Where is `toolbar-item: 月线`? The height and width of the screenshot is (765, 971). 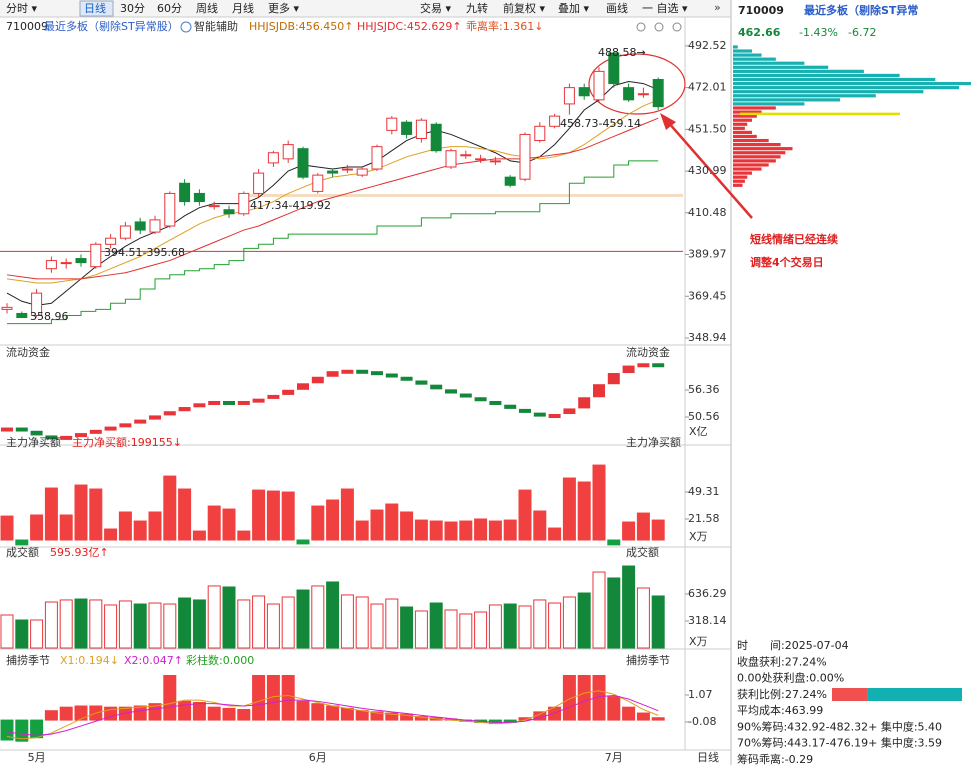
toolbar-item: 月线 is located at coordinates (243, 8).